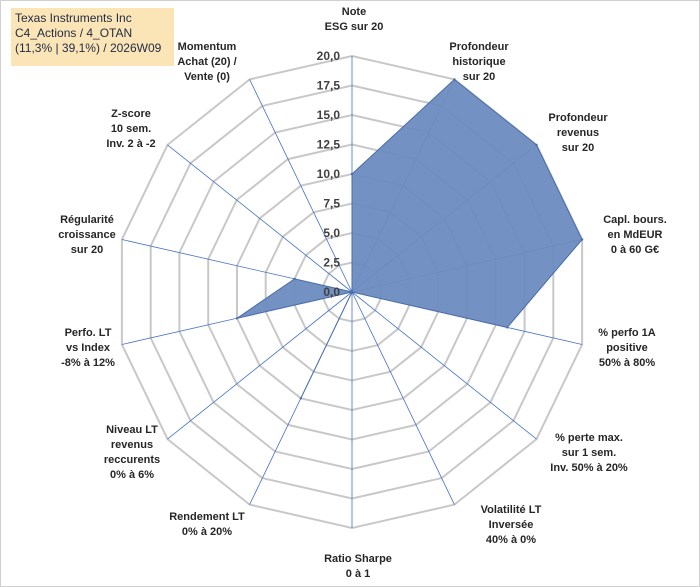  What do you see at coordinates (511, 540) in the screenshot?
I see `category-label-line: 40% à 0%` at bounding box center [511, 540].